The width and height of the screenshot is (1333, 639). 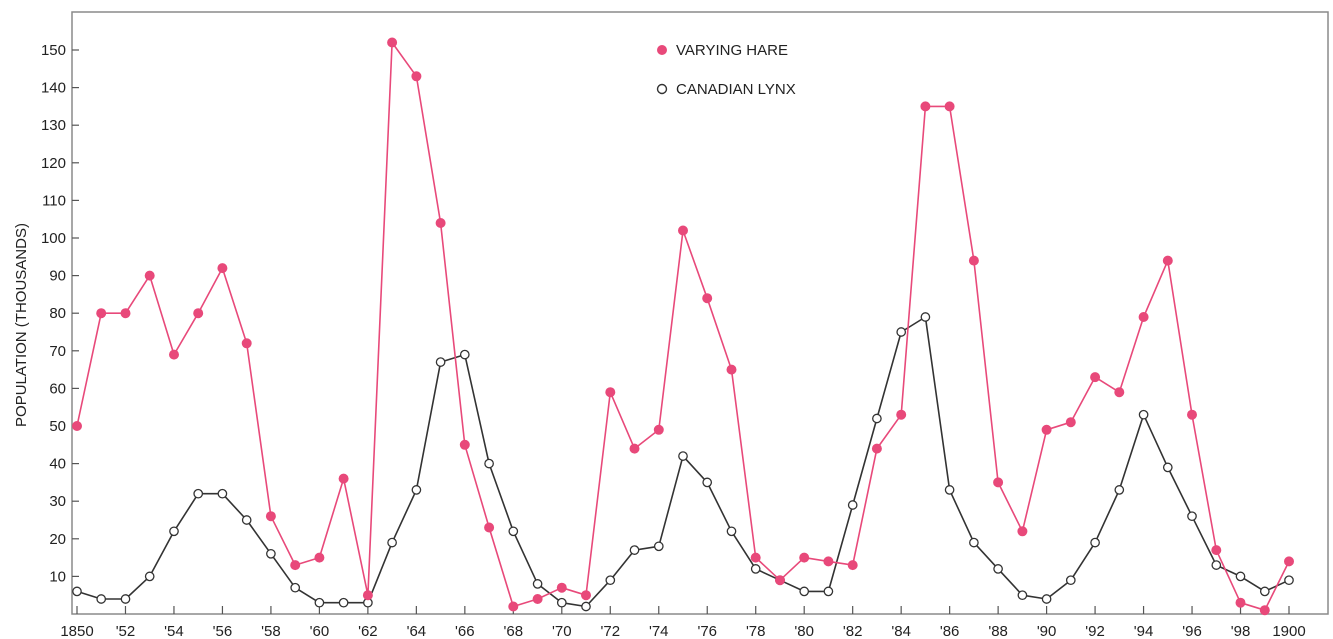 I want to click on x-tick-label: '62, so click(x=368, y=631).